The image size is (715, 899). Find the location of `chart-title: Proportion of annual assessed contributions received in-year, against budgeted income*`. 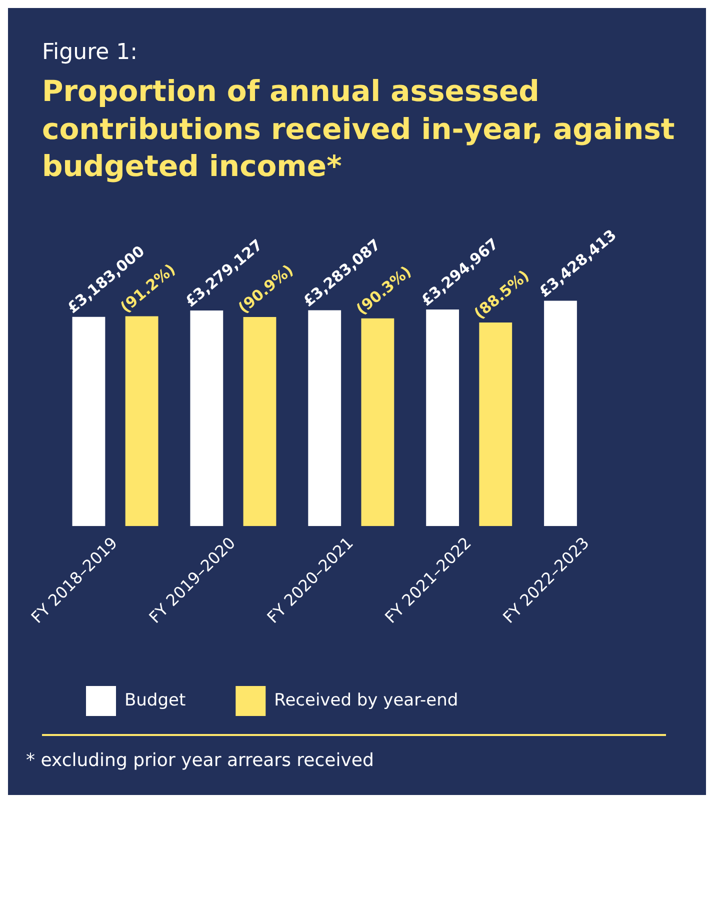

chart-title: Proportion of annual assessed contributions received in-year, against budgeted income* is located at coordinates (359, 129).